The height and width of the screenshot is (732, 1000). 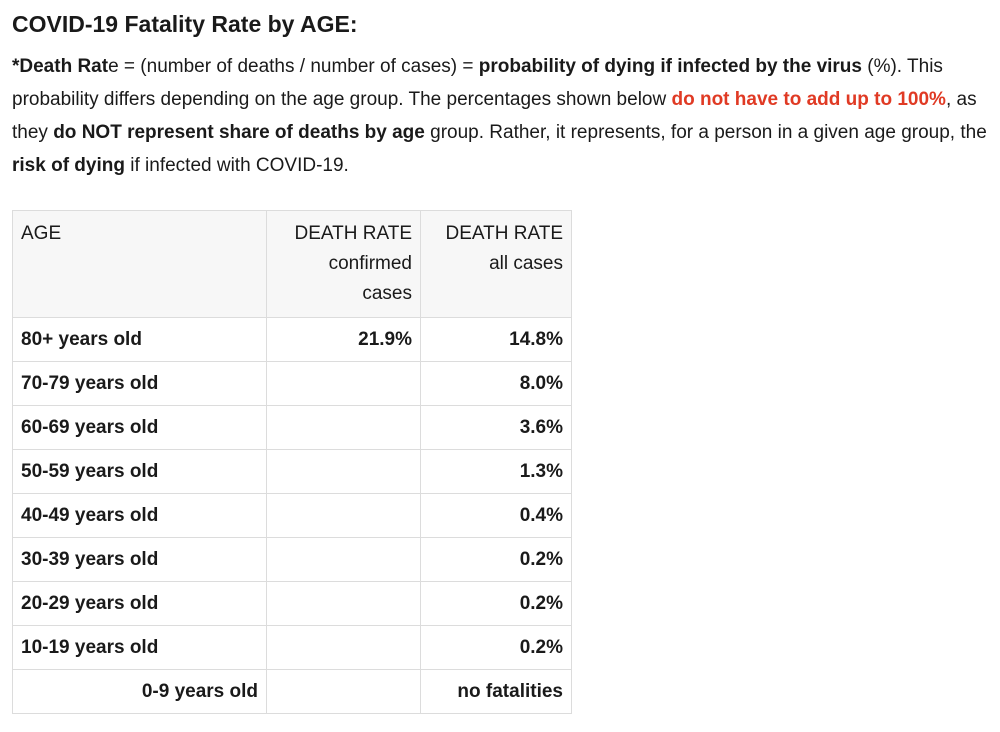 I want to click on all-rate-cell: 8.0%, so click(x=496, y=383).